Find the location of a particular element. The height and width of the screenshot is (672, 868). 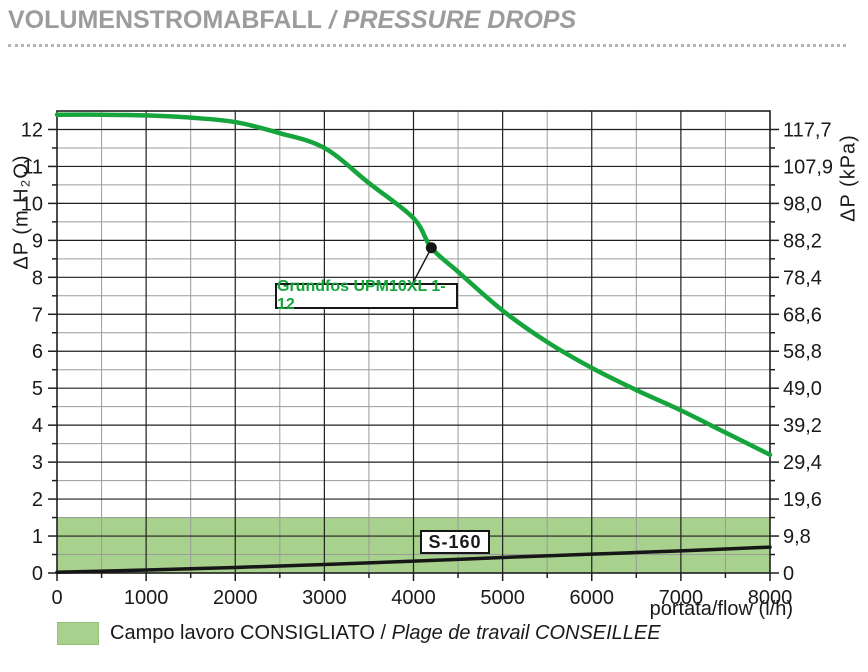

y-tick-label-right: 19,6 is located at coordinates (802, 500).